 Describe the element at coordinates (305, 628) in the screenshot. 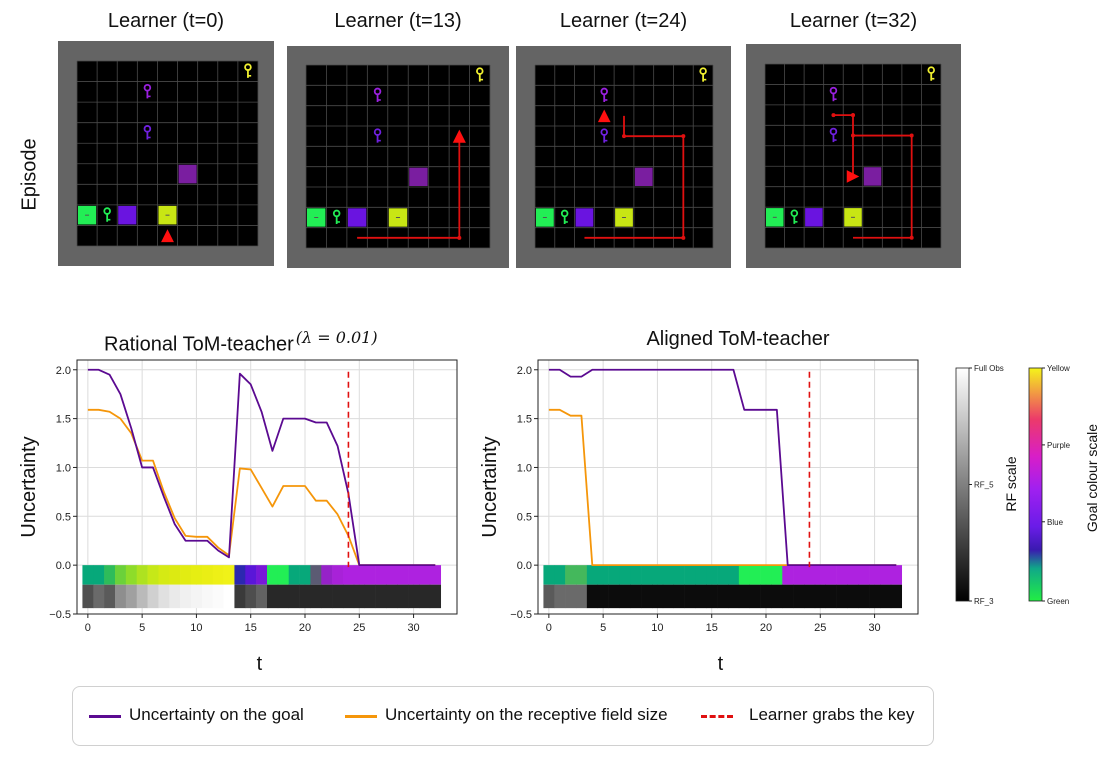

I see `x-tick-label: 20` at that location.